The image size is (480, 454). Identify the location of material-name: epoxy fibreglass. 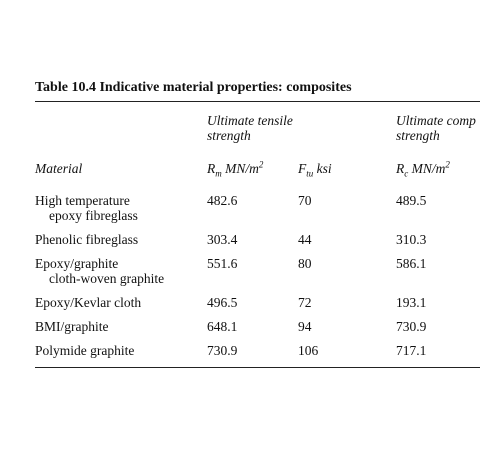
(93, 215).